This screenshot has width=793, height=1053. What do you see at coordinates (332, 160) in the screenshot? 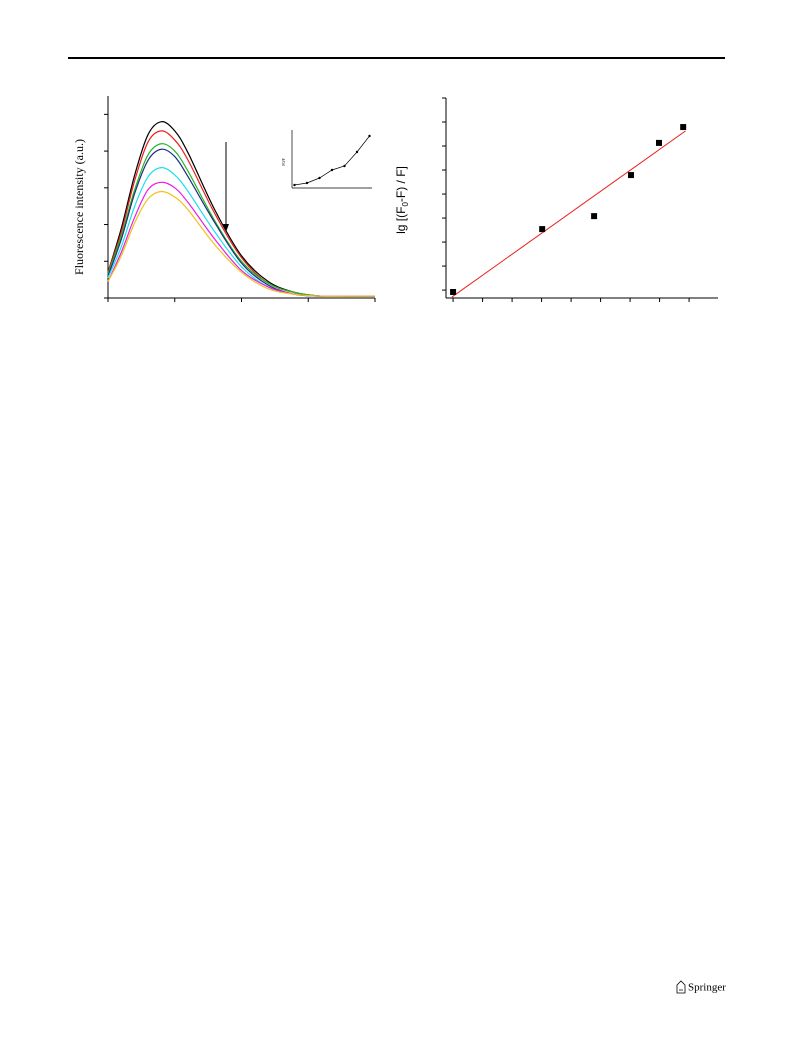
I see `inset-line` at bounding box center [332, 160].